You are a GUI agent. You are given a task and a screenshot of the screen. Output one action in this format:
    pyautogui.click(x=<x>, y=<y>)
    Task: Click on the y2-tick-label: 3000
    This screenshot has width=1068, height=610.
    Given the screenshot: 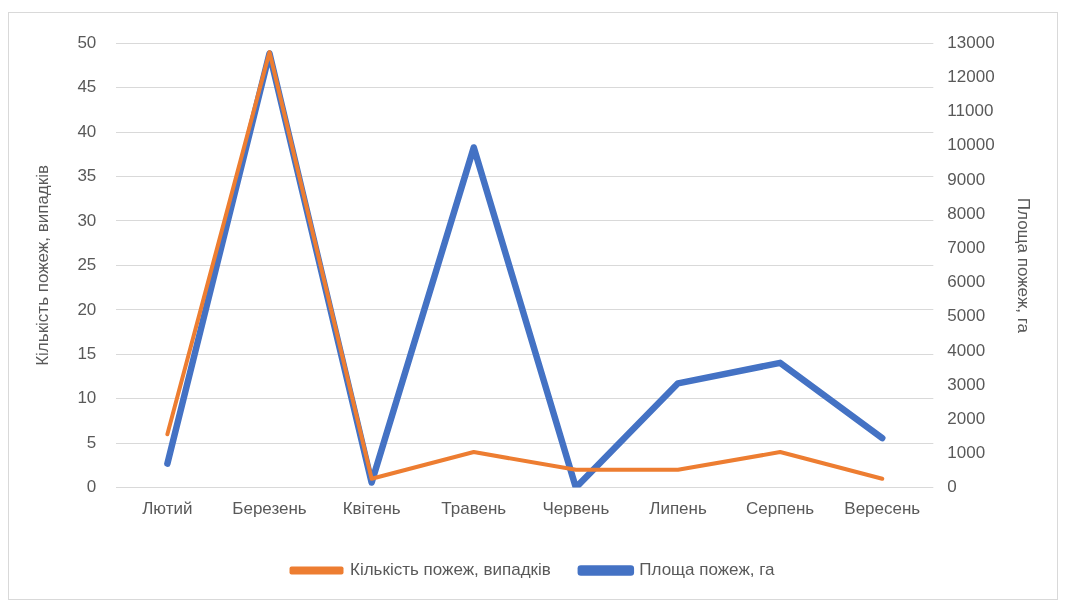 What is the action you would take?
    pyautogui.click(x=966, y=384)
    